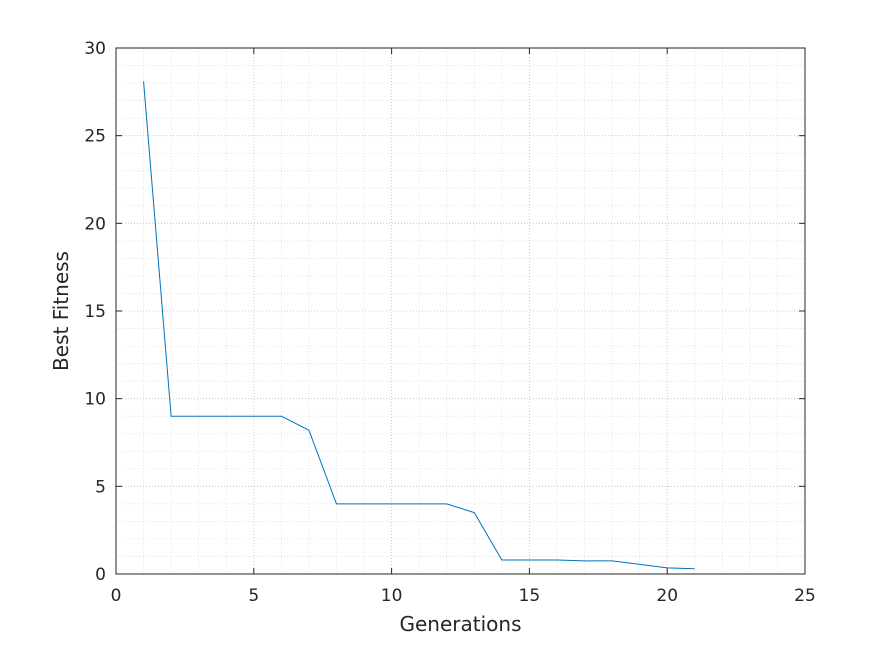 This screenshot has width=891, height=645. I want to click on y-tick-label: 20, so click(95, 224).